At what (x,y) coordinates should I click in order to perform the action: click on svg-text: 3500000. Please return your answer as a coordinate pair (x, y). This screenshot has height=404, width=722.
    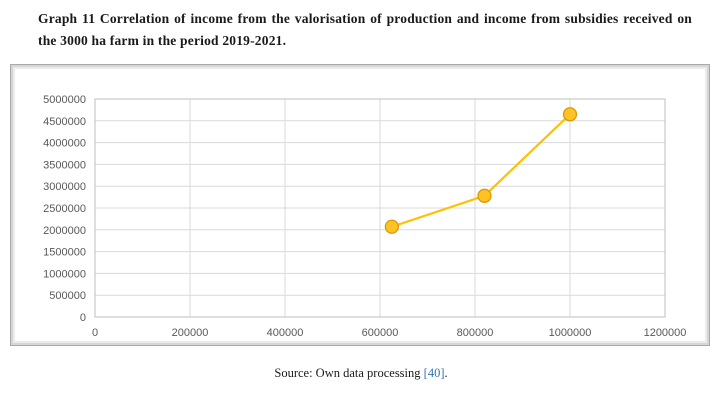
    Looking at the image, I should click on (64, 166).